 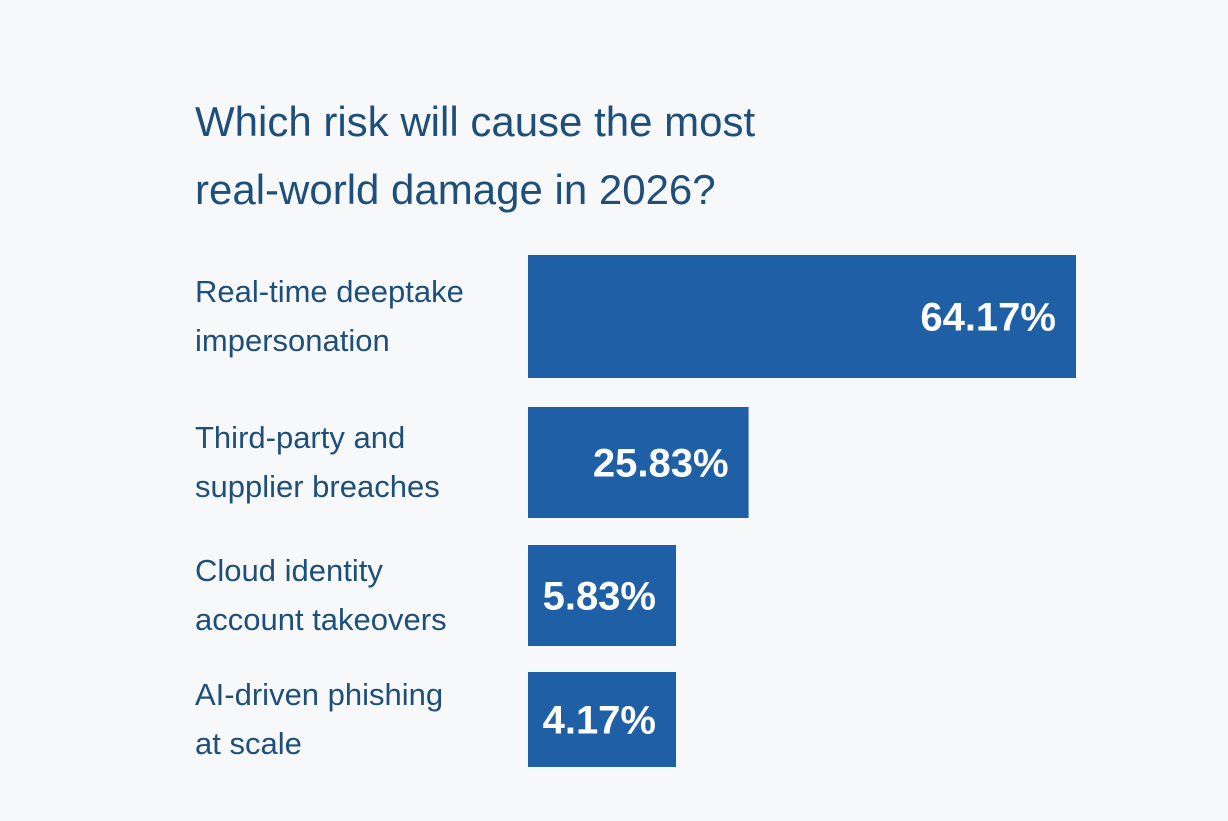 I want to click on bar-row: Real-time deeptake impersonation 64.17%, so click(x=635, y=316).